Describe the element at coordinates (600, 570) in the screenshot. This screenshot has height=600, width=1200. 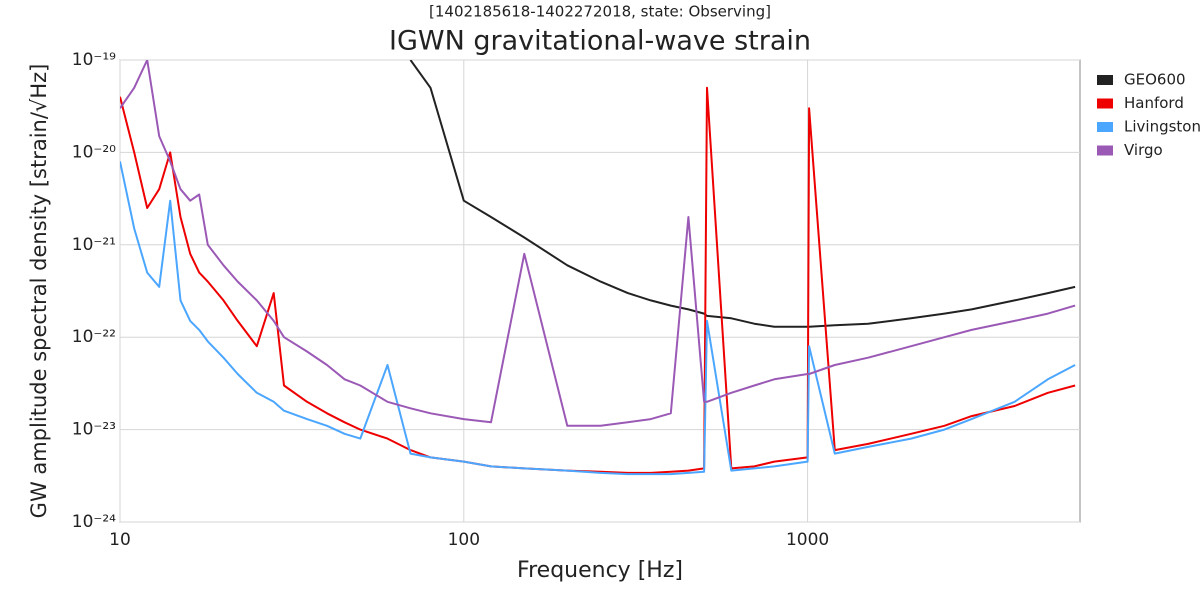
I see `x-axis-label: Frequency [Hz]` at that location.